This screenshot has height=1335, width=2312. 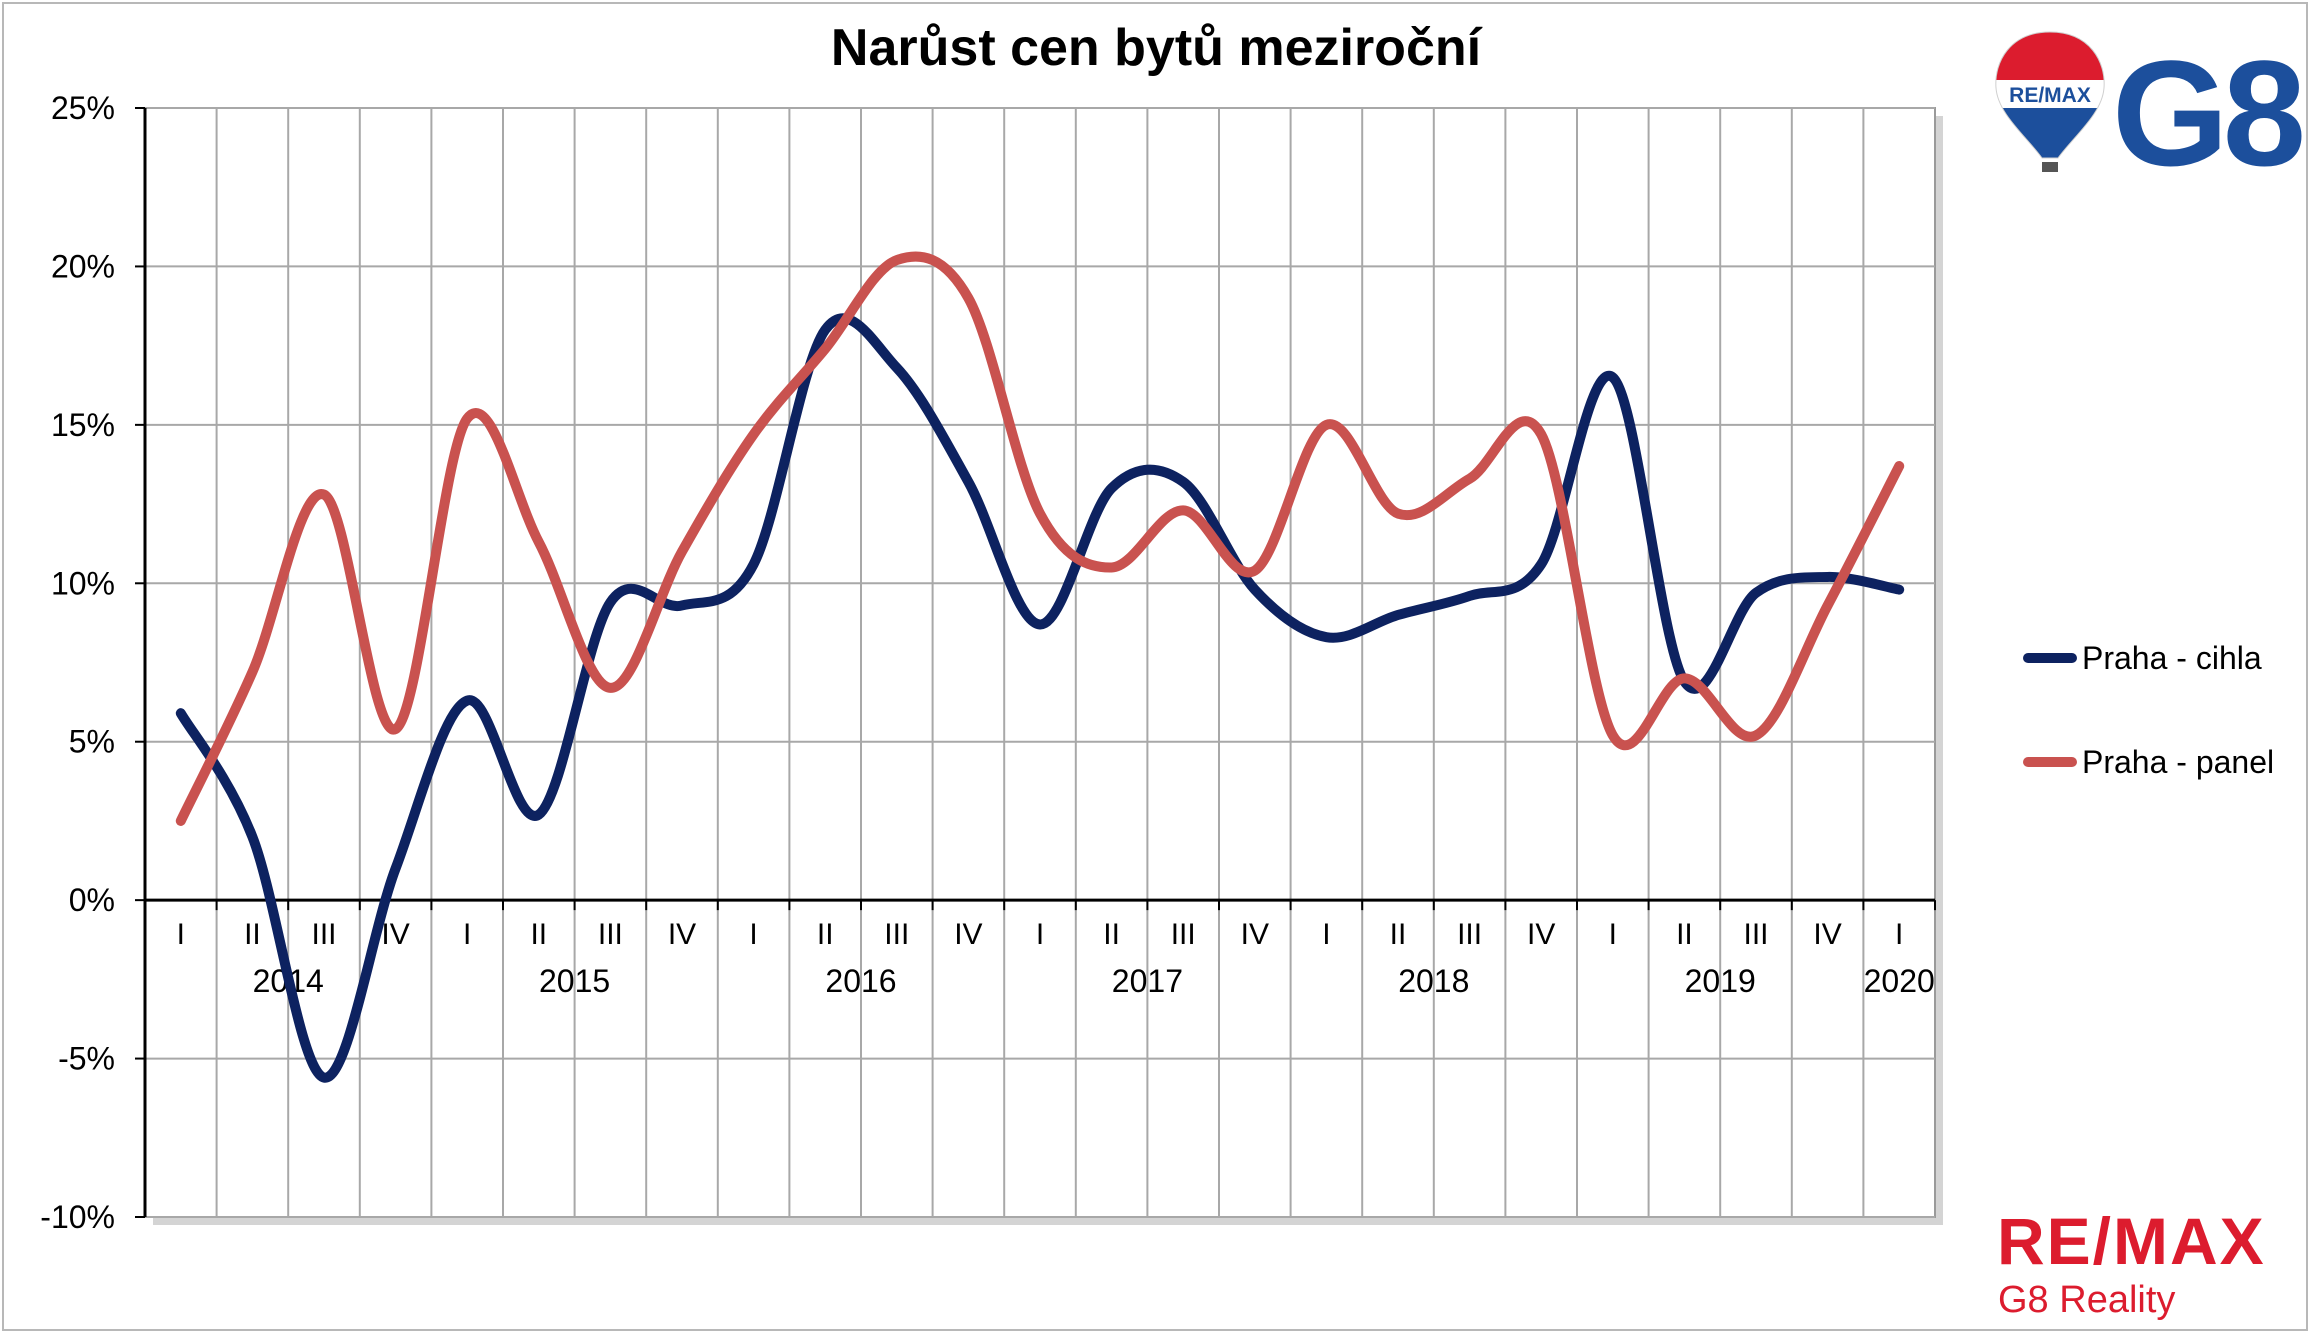 I want to click on y-axis-labels: -10% -5% 0% 5% 10% 15% 20% 25%, so click(x=77, y=662).